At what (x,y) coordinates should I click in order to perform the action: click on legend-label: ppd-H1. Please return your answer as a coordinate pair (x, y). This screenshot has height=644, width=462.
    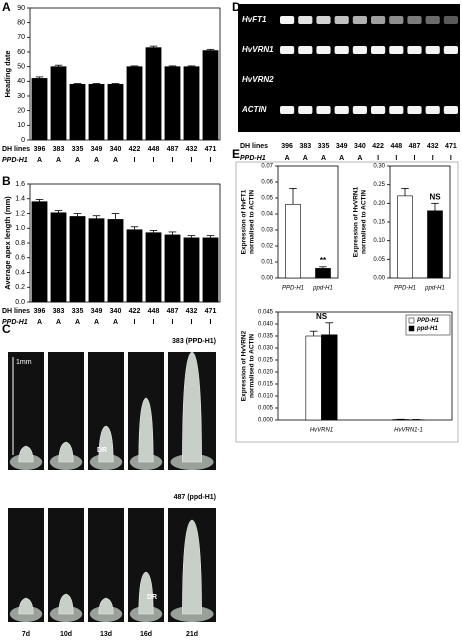
    Looking at the image, I should click on (427, 329).